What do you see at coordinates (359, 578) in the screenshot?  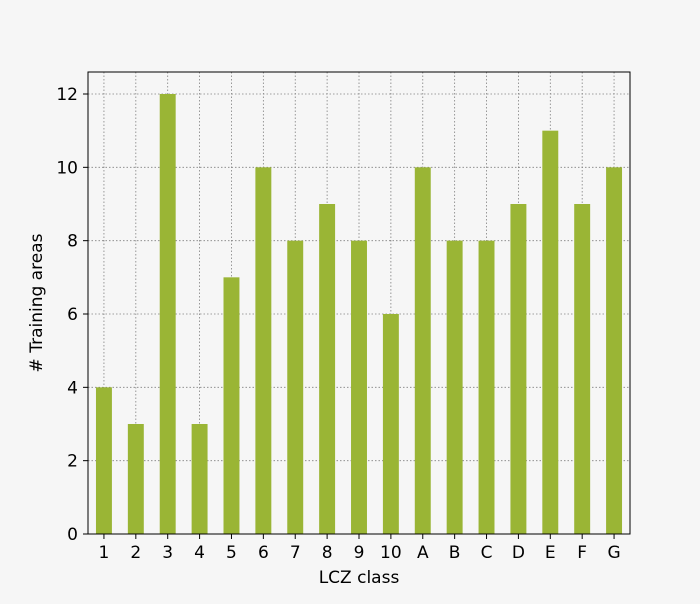 I see `x-axis-label: LCZ class` at bounding box center [359, 578].